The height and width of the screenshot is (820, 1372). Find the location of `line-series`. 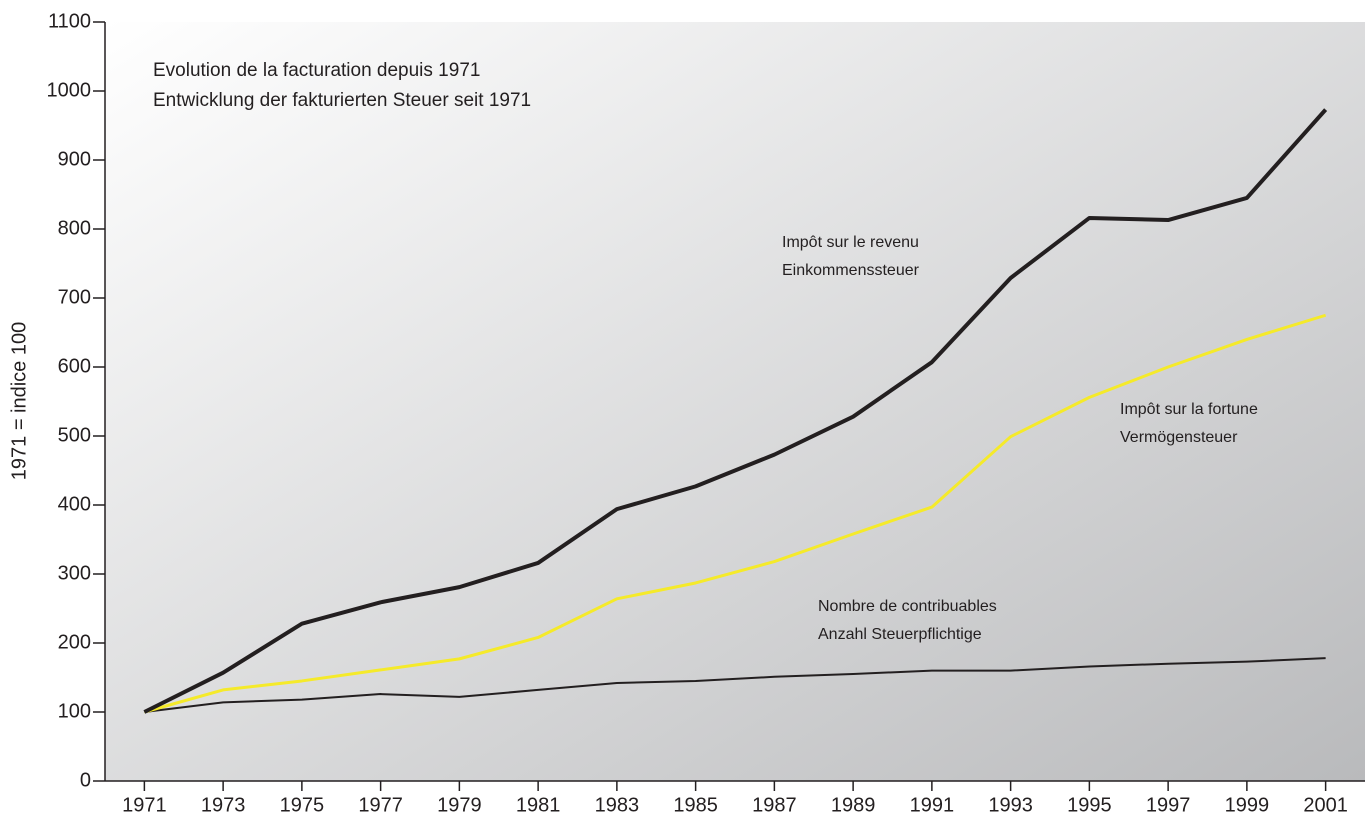

line-series is located at coordinates (735, 685).